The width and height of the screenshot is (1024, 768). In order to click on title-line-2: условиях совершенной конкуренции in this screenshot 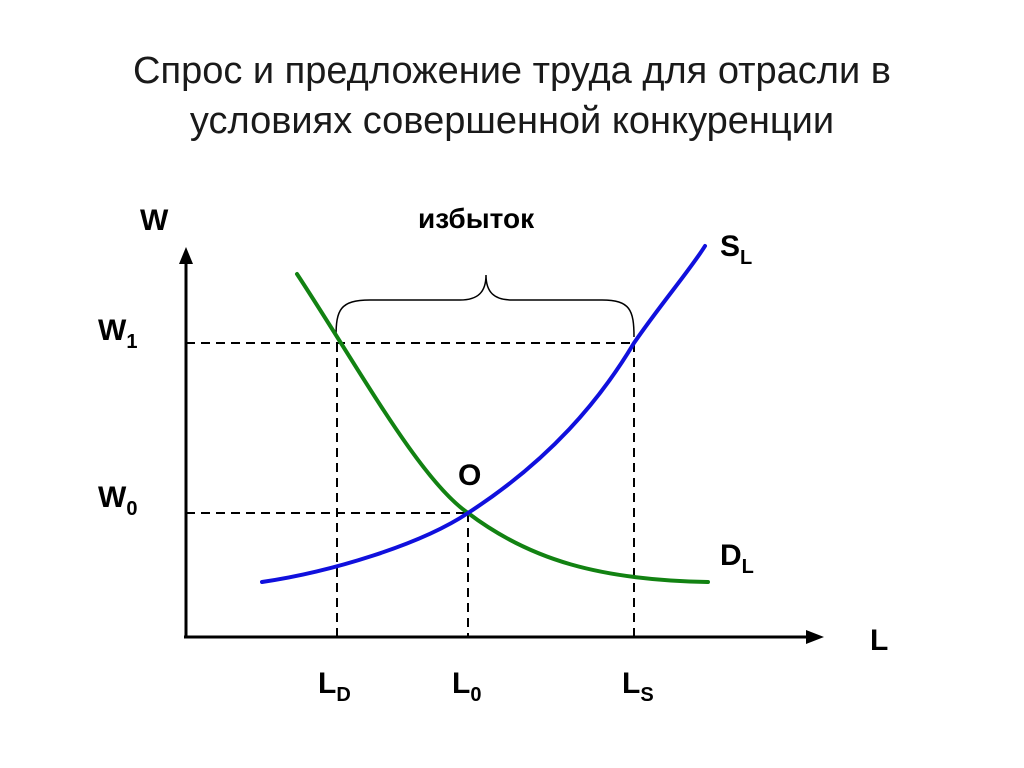, I will do `click(512, 121)`.